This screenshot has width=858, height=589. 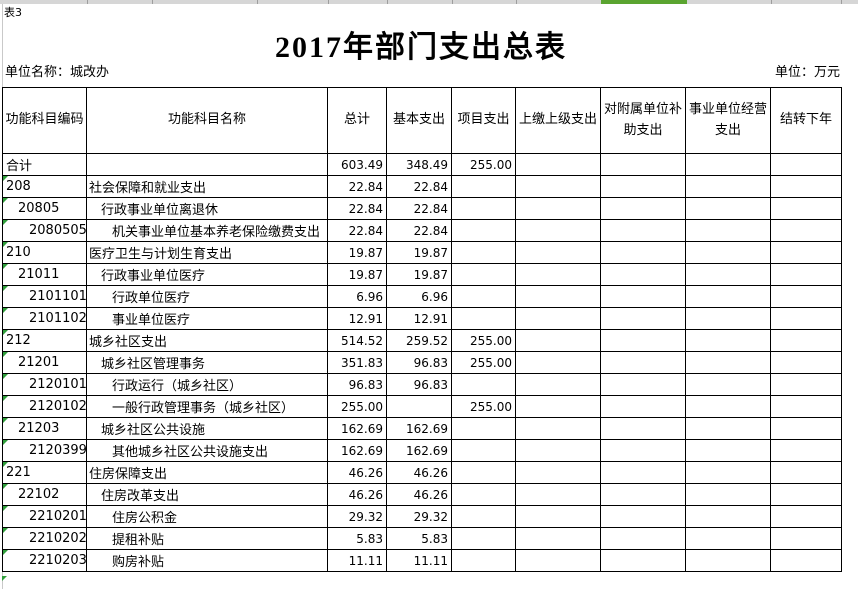 What do you see at coordinates (207, 450) in the screenshot?
I see `cell-name: 其他城乡社区公共设施支出` at bounding box center [207, 450].